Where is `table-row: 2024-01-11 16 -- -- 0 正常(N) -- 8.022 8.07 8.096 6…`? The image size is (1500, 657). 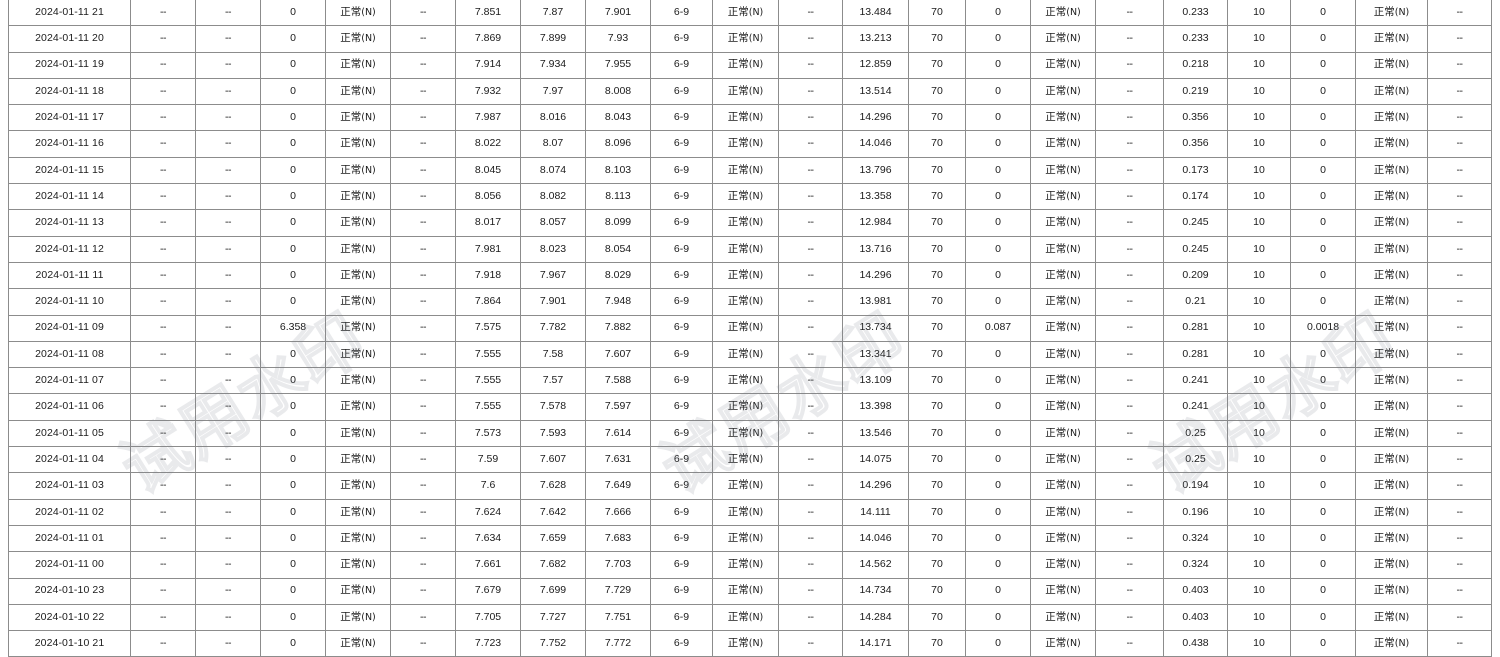 table-row: 2024-01-11 16 -- -- 0 正常(N) -- 8.022 8.07 8.096 6… is located at coordinates (750, 144).